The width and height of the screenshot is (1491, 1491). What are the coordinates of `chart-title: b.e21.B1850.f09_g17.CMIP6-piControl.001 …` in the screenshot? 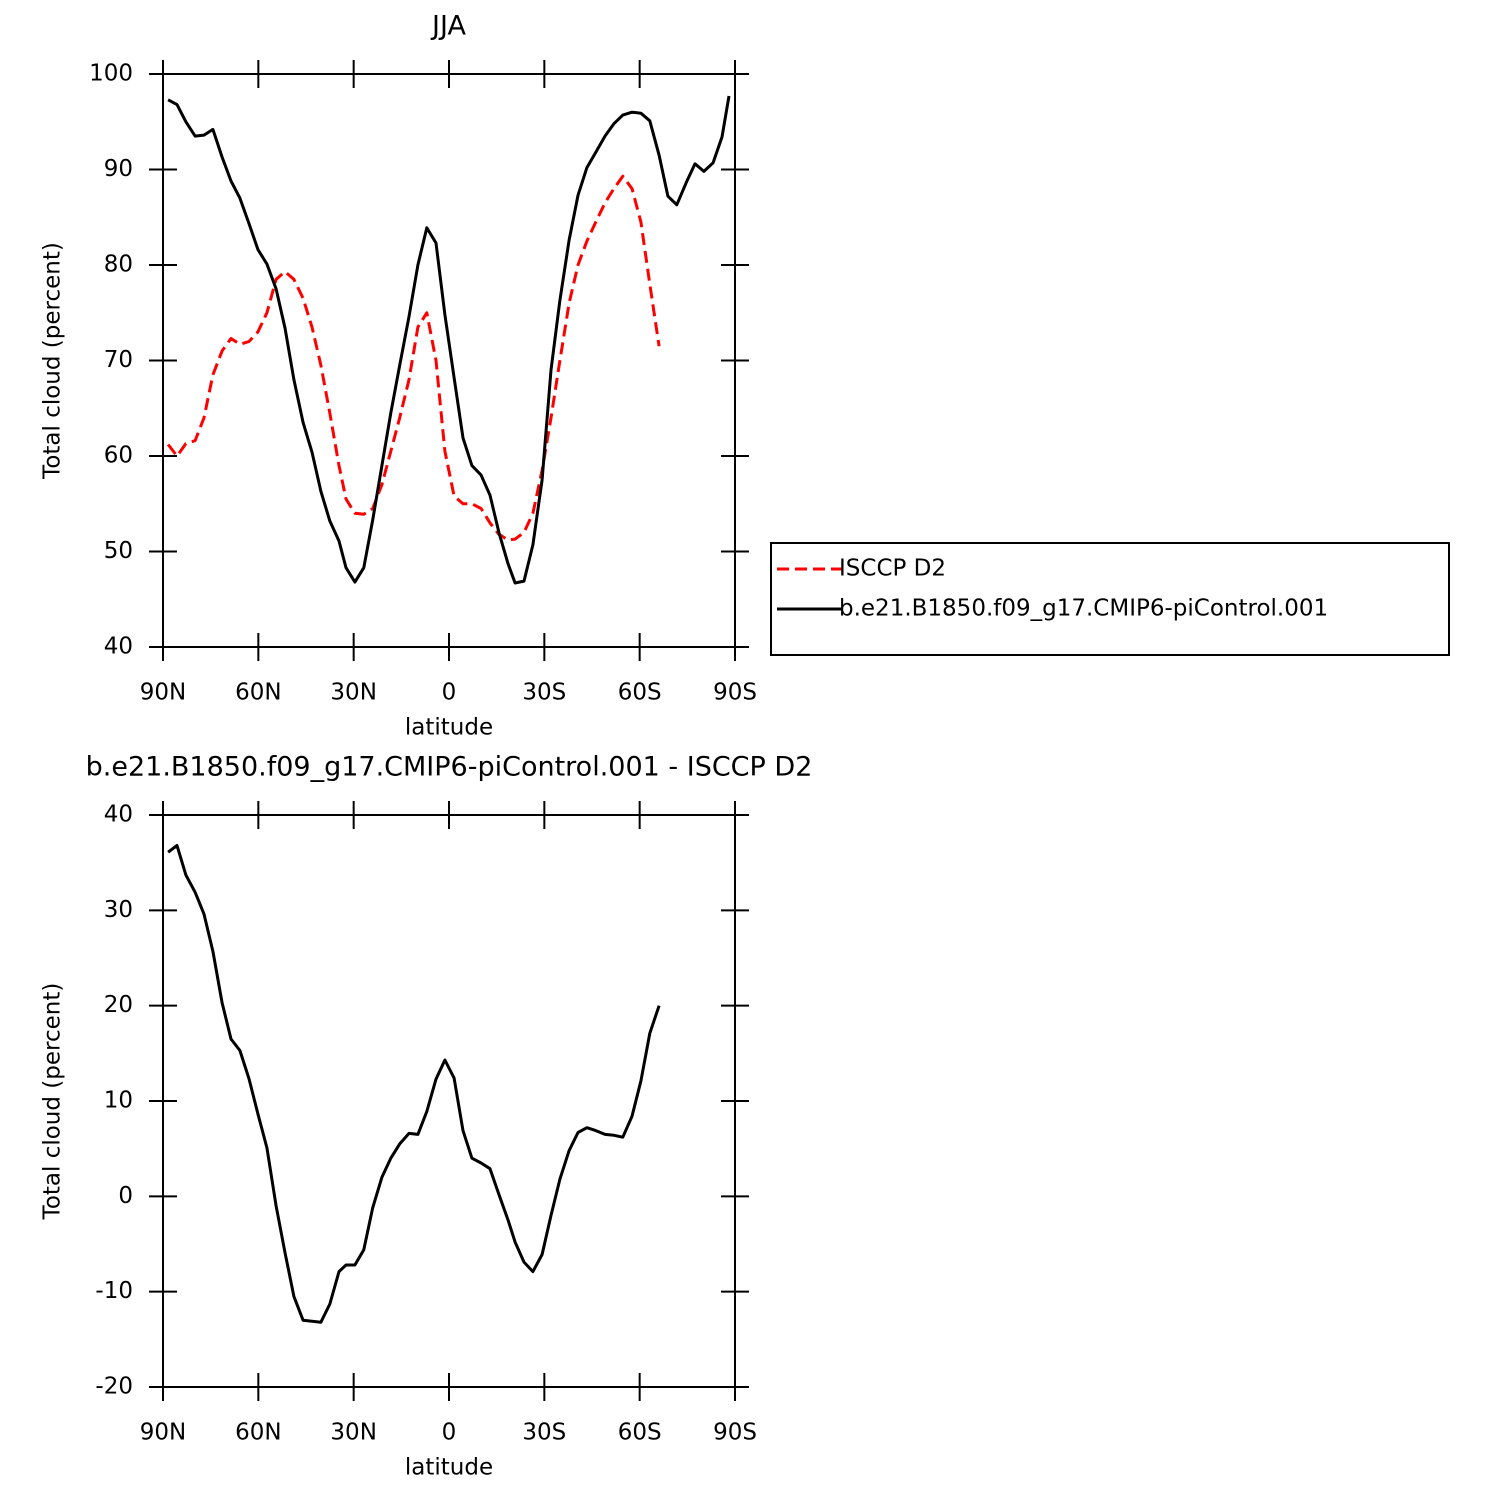 It's located at (449, 767).